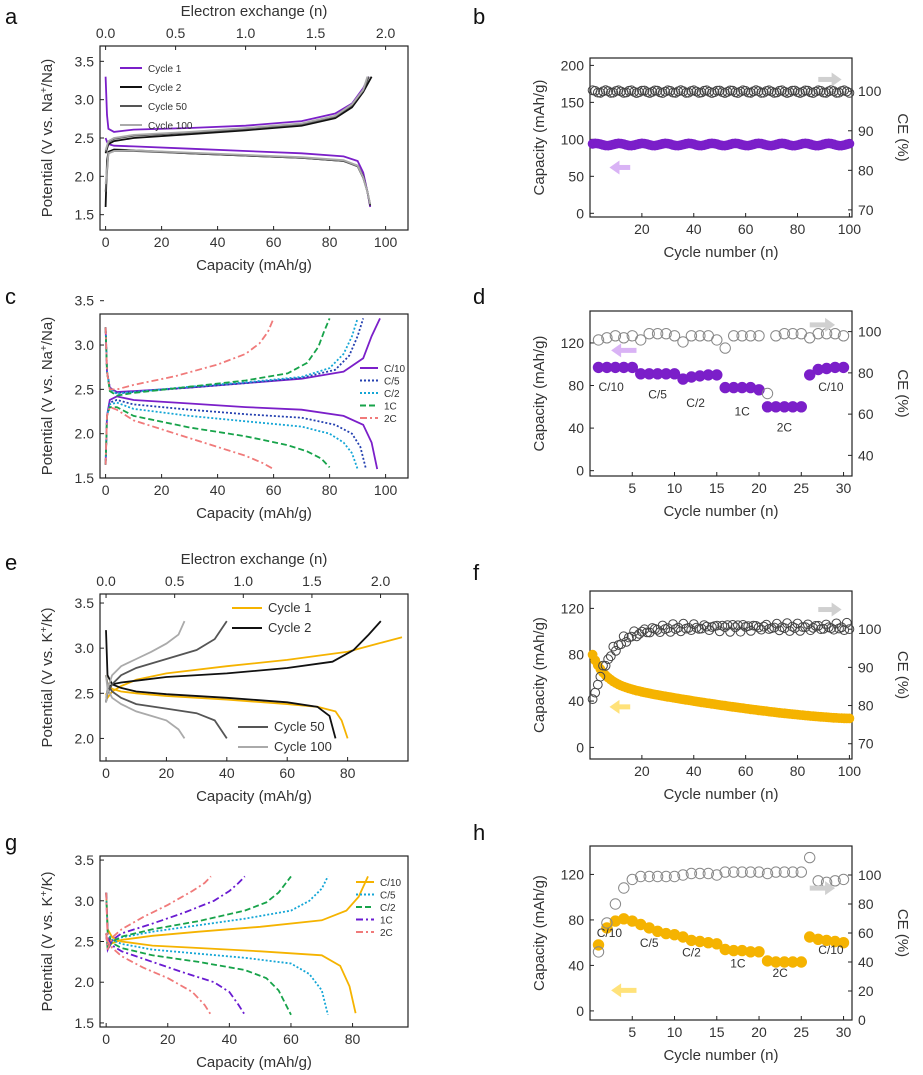 This screenshot has width=923, height=1075. Describe the element at coordinates (866, 933) in the screenshot. I see `y2-tick-label: 60` at that location.